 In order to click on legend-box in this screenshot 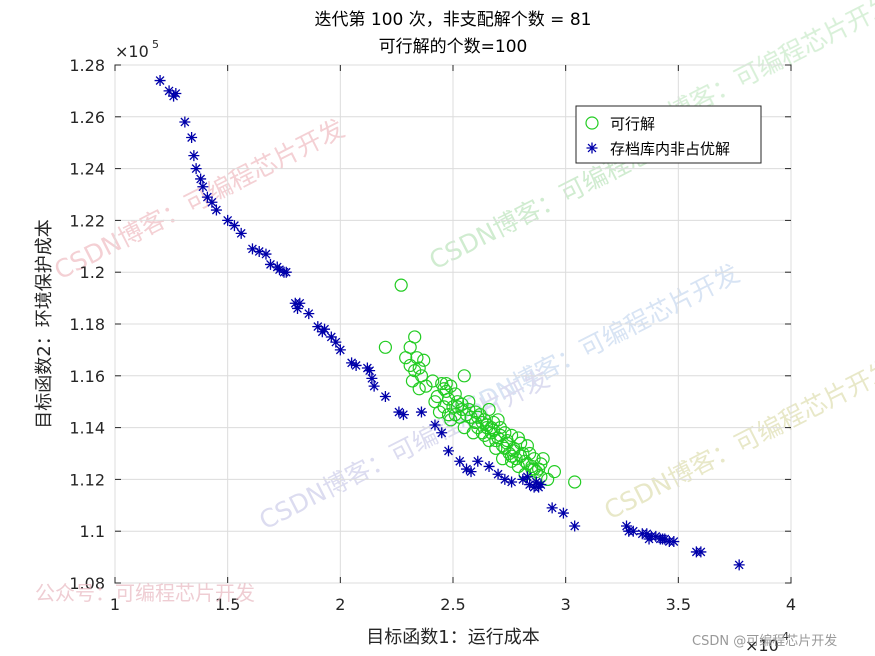, I will do `click(668, 134)`.